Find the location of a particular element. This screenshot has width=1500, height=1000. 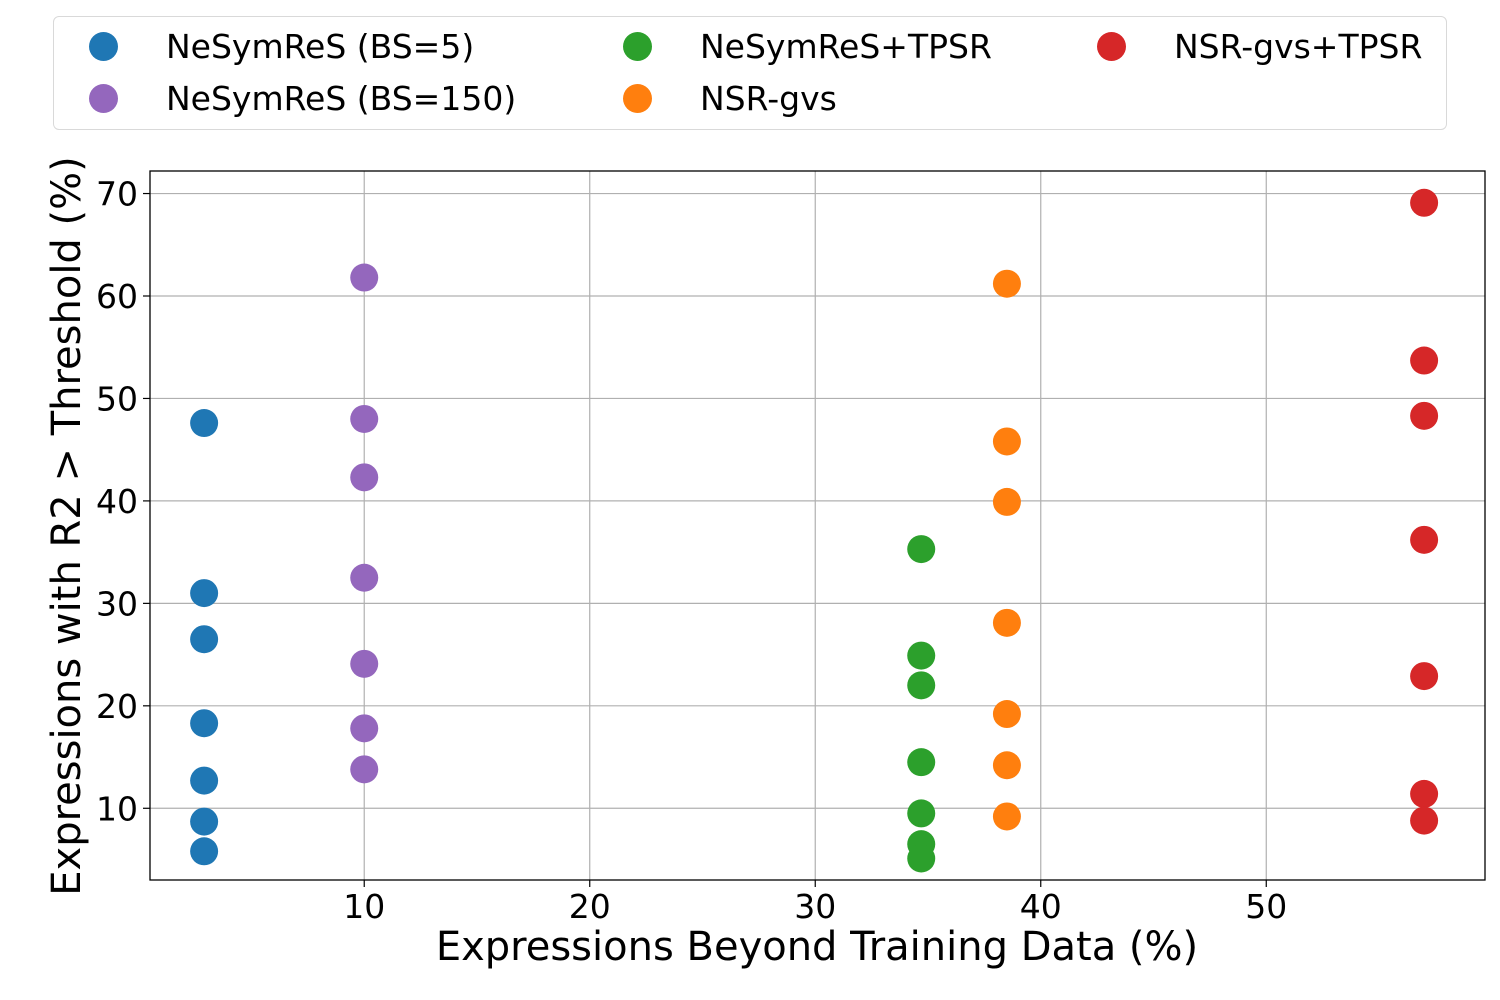

y-tick-label: 70 is located at coordinates (117, 194).